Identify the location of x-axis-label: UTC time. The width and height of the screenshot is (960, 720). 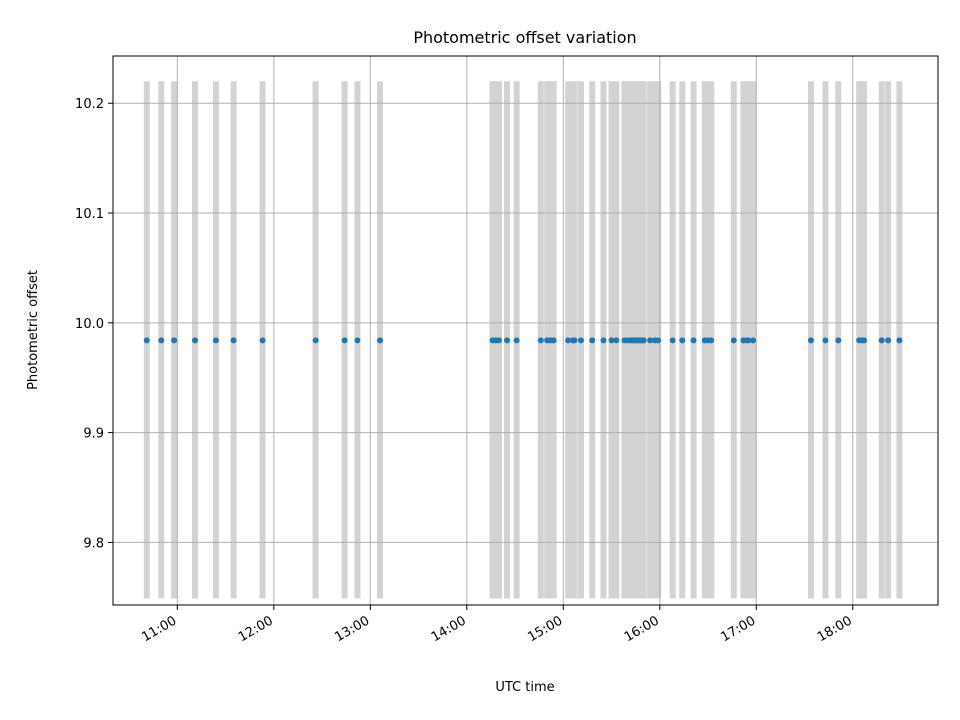
(524, 687).